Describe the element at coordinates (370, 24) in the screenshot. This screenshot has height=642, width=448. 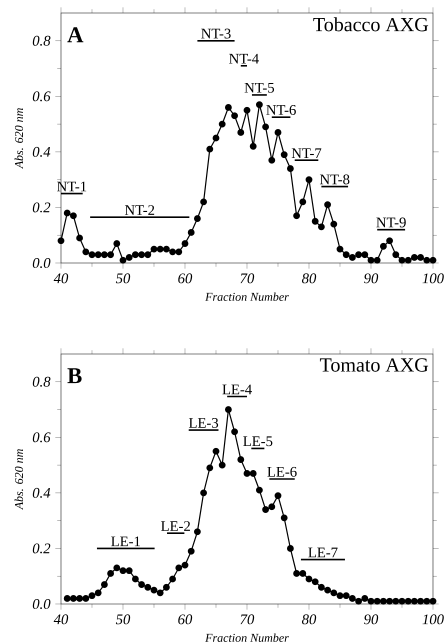
I see `chart-title: Tobacco AXG` at that location.